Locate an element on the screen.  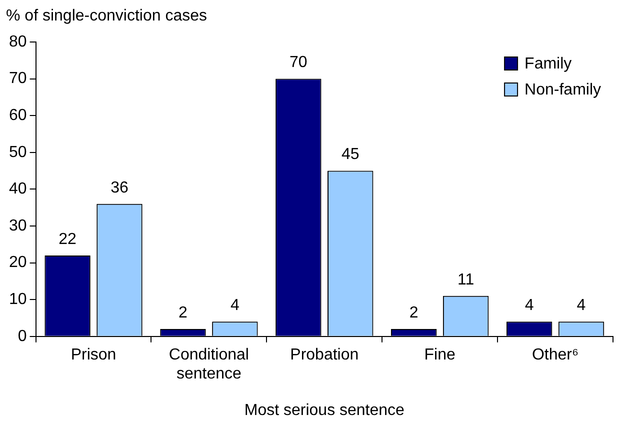
y-tick-label: 30 is located at coordinates (18, 225).